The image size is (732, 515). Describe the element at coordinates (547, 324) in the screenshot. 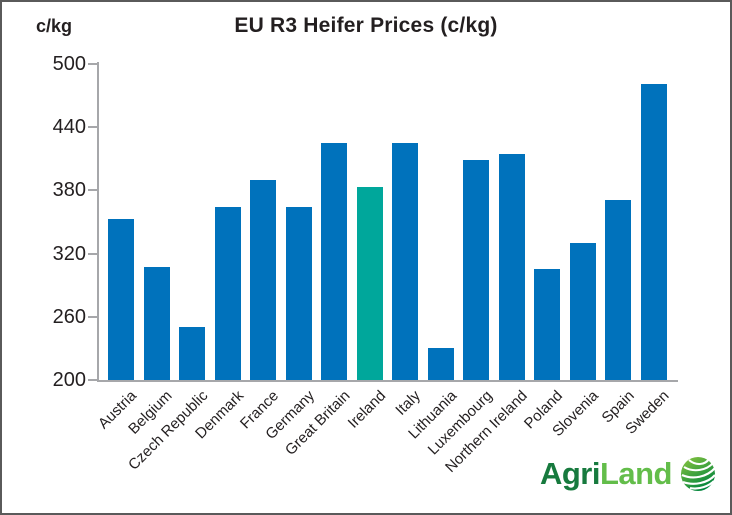

I see `bar-poland` at that location.